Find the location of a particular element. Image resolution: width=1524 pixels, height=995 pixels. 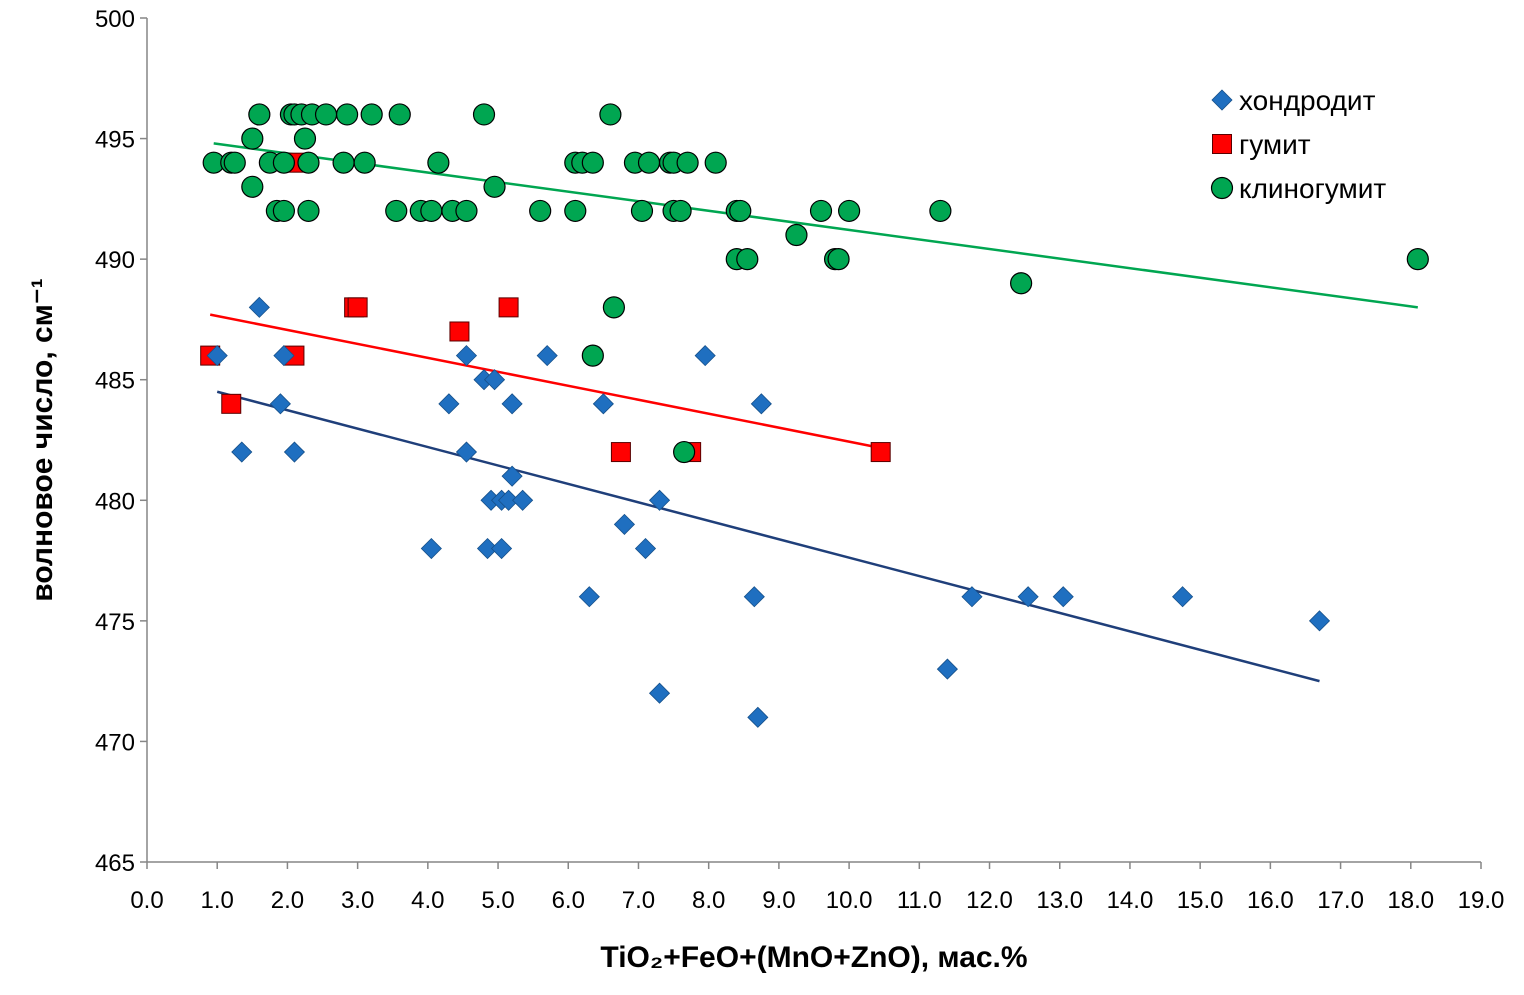

legend: хондродит гумит клиногумит is located at coordinates (1298, 144).